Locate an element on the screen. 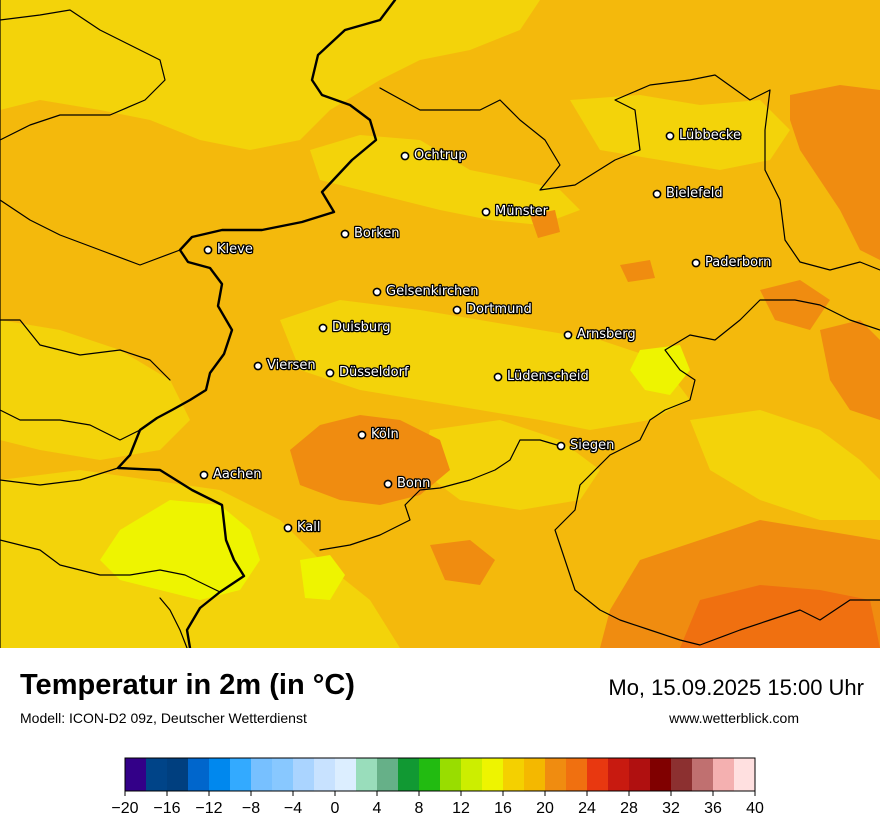 This screenshot has height=830, width=880. city-label: Lübbecke is located at coordinates (710, 135).